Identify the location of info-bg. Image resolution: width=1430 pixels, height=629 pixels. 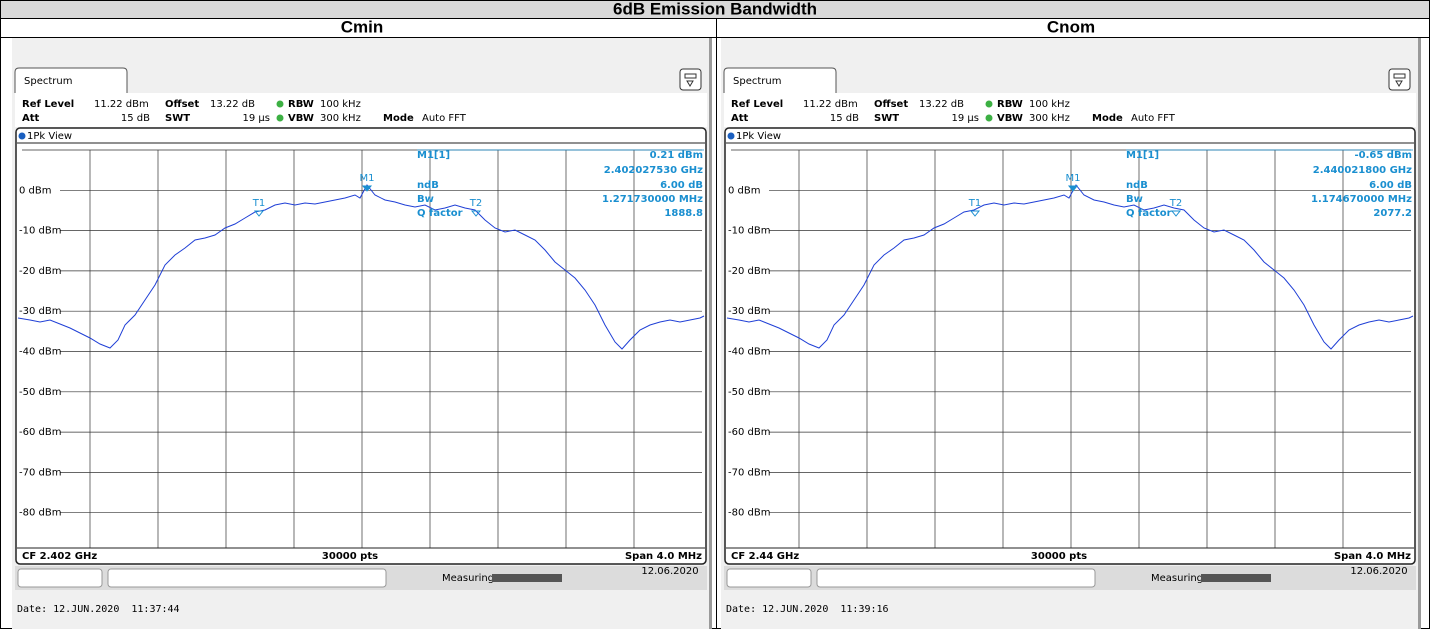
(361, 110).